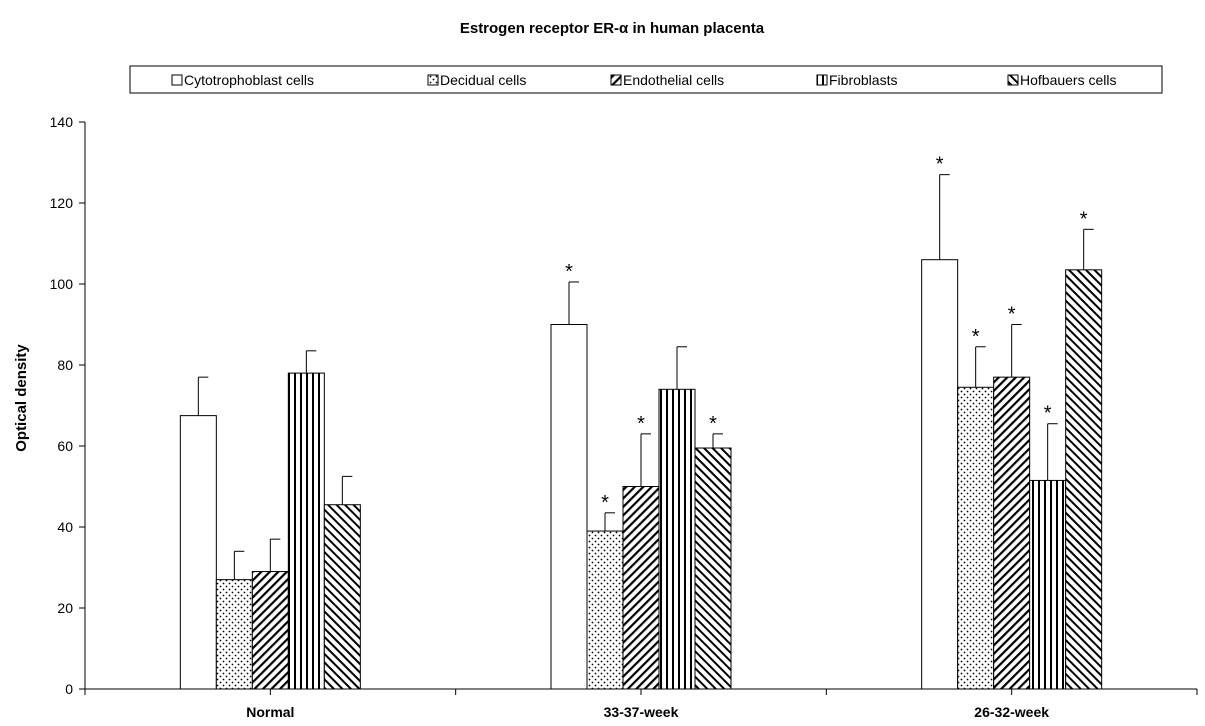 The image size is (1205, 726). I want to click on legend-label: Cytotrophoblast cells, so click(249, 80).